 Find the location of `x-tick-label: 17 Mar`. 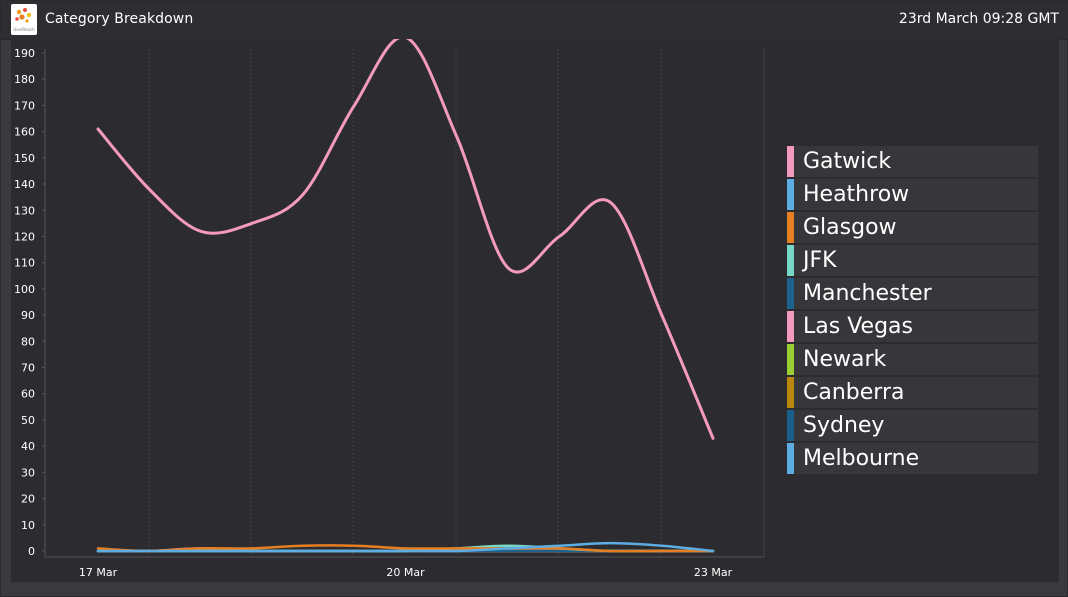

x-tick-label: 17 Mar is located at coordinates (98, 572).